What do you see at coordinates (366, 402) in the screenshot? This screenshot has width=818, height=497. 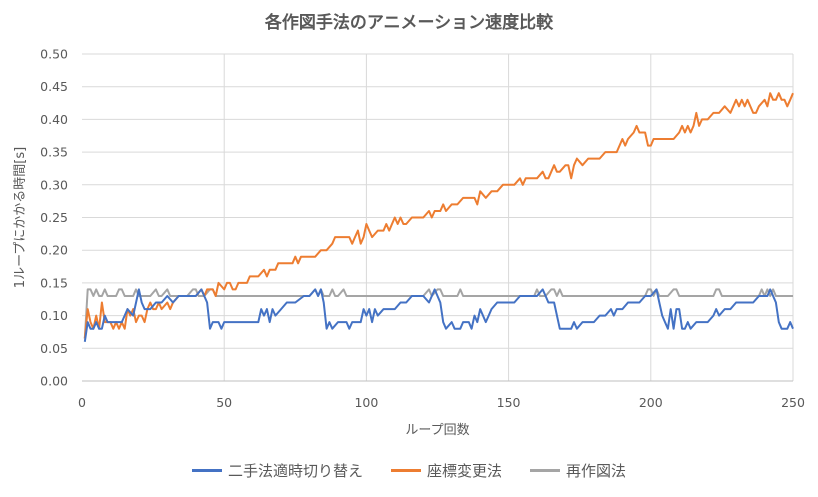 I see `x-tick-label: 100` at bounding box center [366, 402].